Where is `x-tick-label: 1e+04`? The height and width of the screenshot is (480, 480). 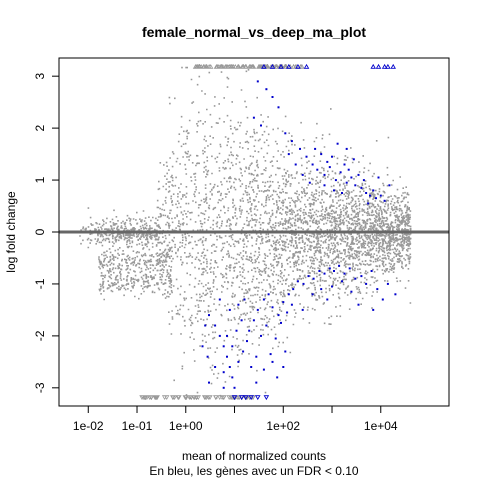
x-tick-label: 1e+04 is located at coordinates (381, 426).